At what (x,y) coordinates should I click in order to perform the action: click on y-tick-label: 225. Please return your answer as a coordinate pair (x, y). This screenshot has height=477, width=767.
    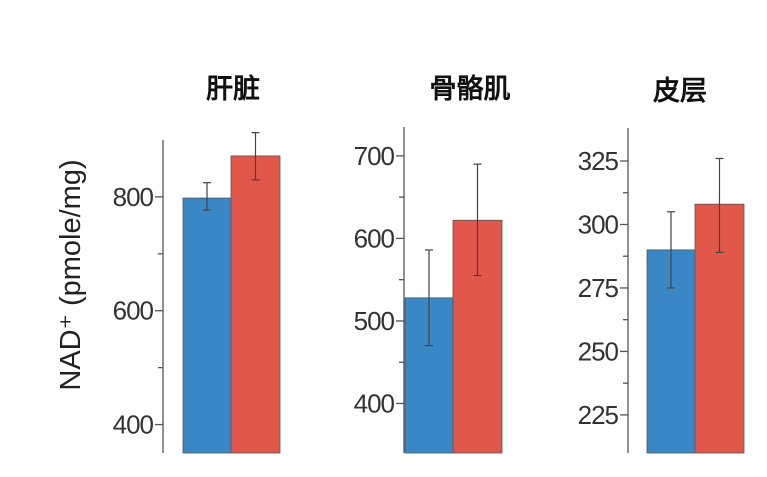
    Looking at the image, I should click on (598, 415).